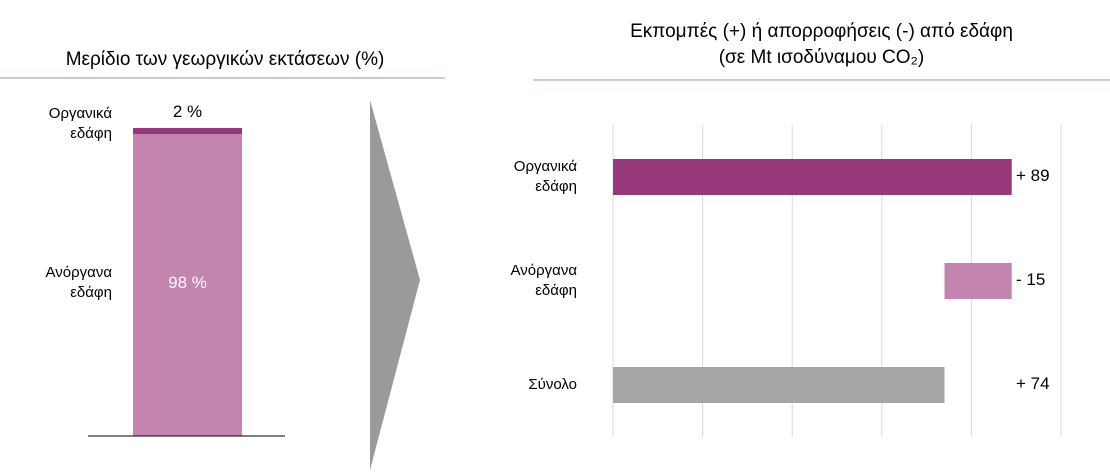  I want to click on arrow, so click(395, 285).